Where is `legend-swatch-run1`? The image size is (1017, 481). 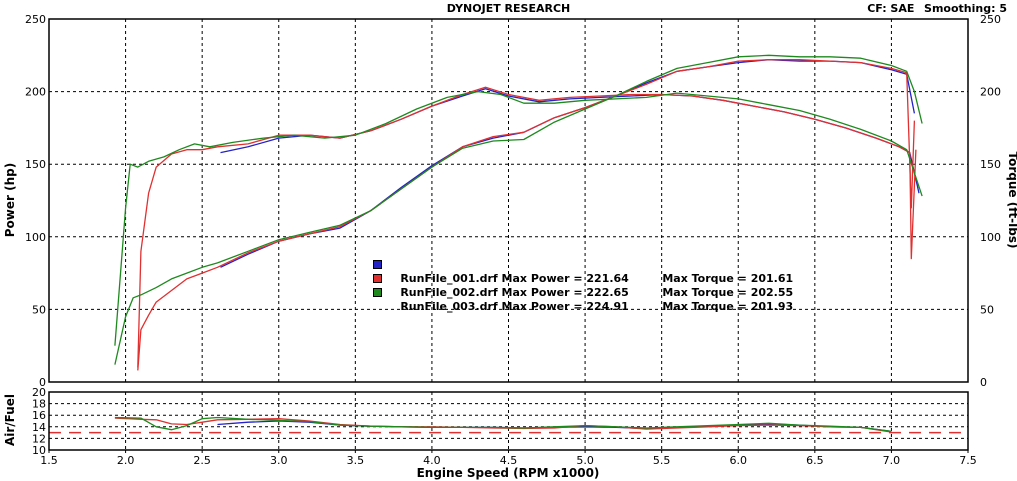 legend-swatch-run1 is located at coordinates (377, 264).